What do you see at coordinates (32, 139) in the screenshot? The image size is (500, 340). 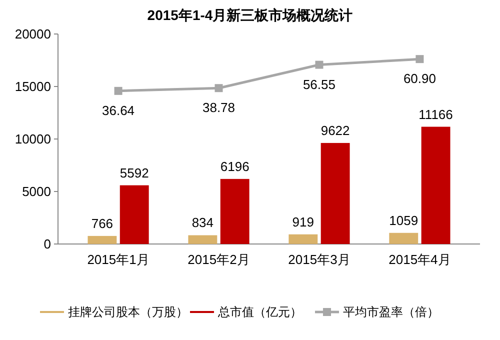 I see `y-tick-label: 10000` at bounding box center [32, 139].